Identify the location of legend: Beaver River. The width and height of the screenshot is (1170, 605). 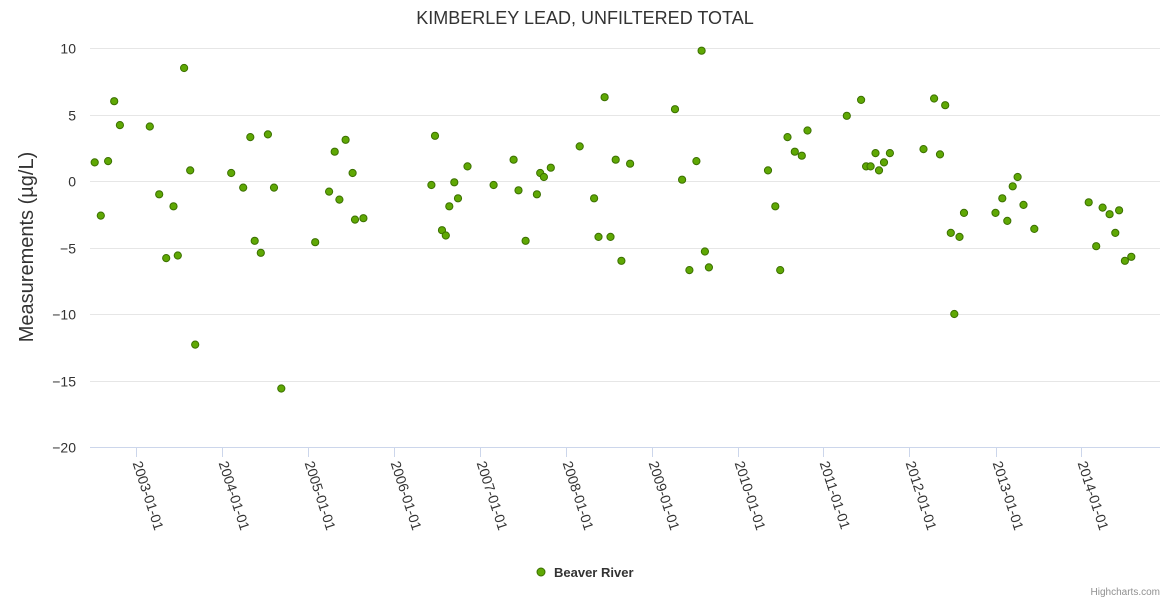
(585, 572).